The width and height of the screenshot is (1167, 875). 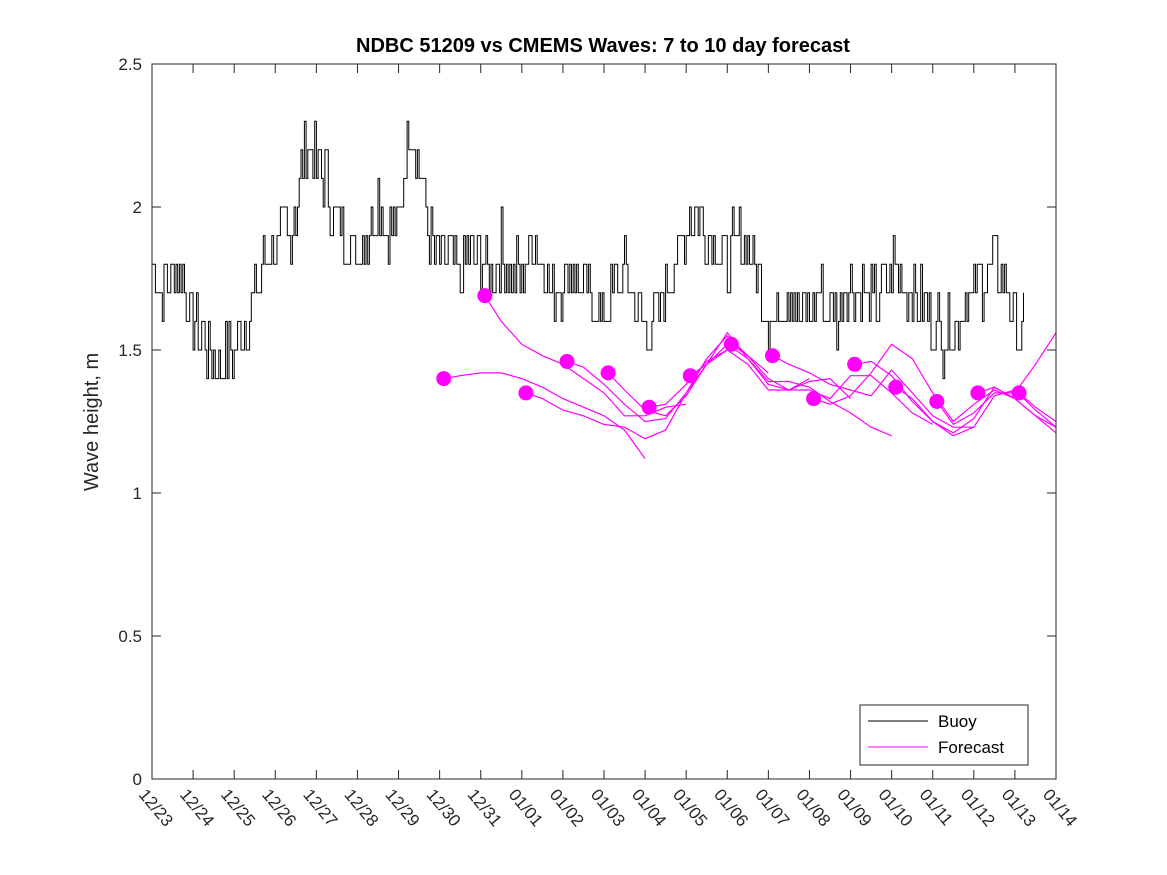 I want to click on legend-forecast-label: Forecast, so click(x=971, y=747).